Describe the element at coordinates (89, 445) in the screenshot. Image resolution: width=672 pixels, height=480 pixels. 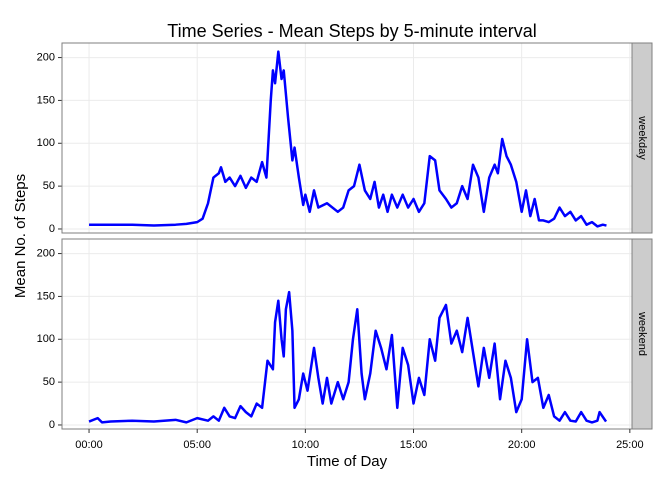
I see `x-tick-label: 00:00` at that location.